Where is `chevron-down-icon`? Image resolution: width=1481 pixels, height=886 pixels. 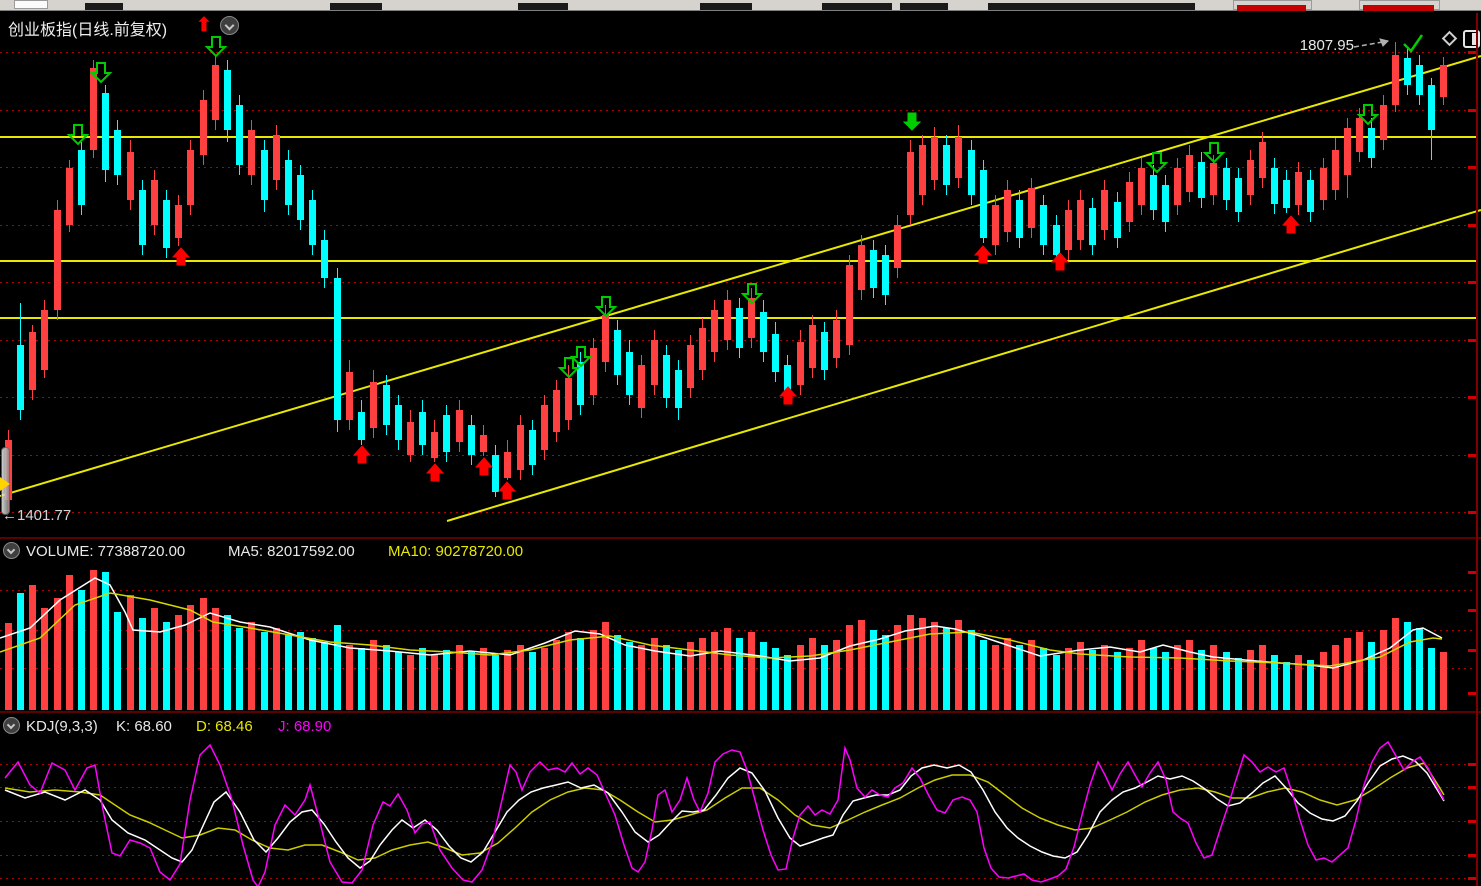
chevron-down-icon is located at coordinates (11, 725).